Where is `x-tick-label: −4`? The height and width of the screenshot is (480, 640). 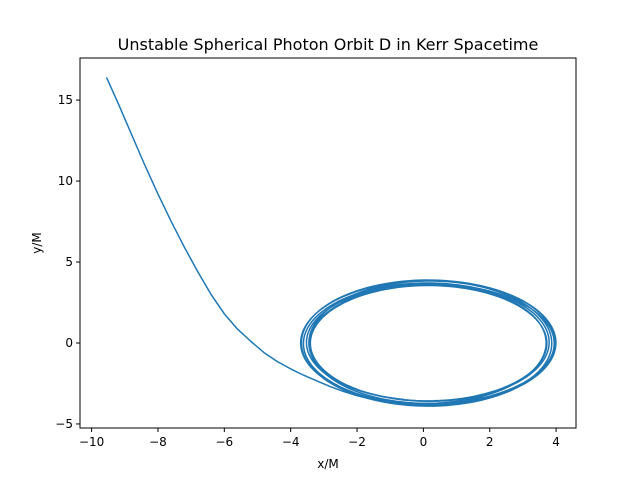 x-tick-label: −4 is located at coordinates (291, 442).